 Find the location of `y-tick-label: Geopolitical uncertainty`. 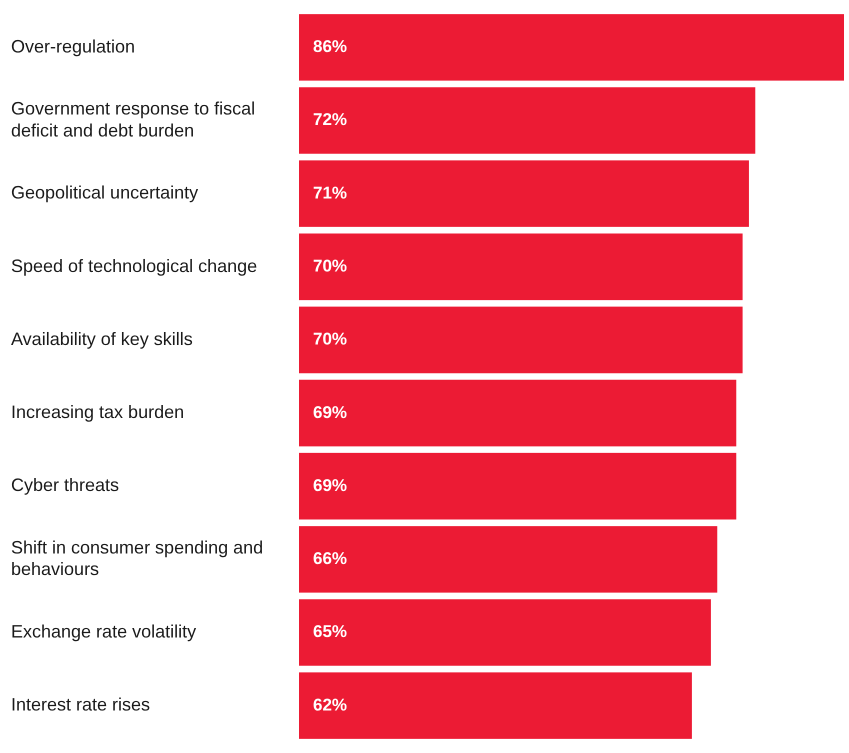

y-tick-label: Geopolitical uncertainty is located at coordinates (104, 192).